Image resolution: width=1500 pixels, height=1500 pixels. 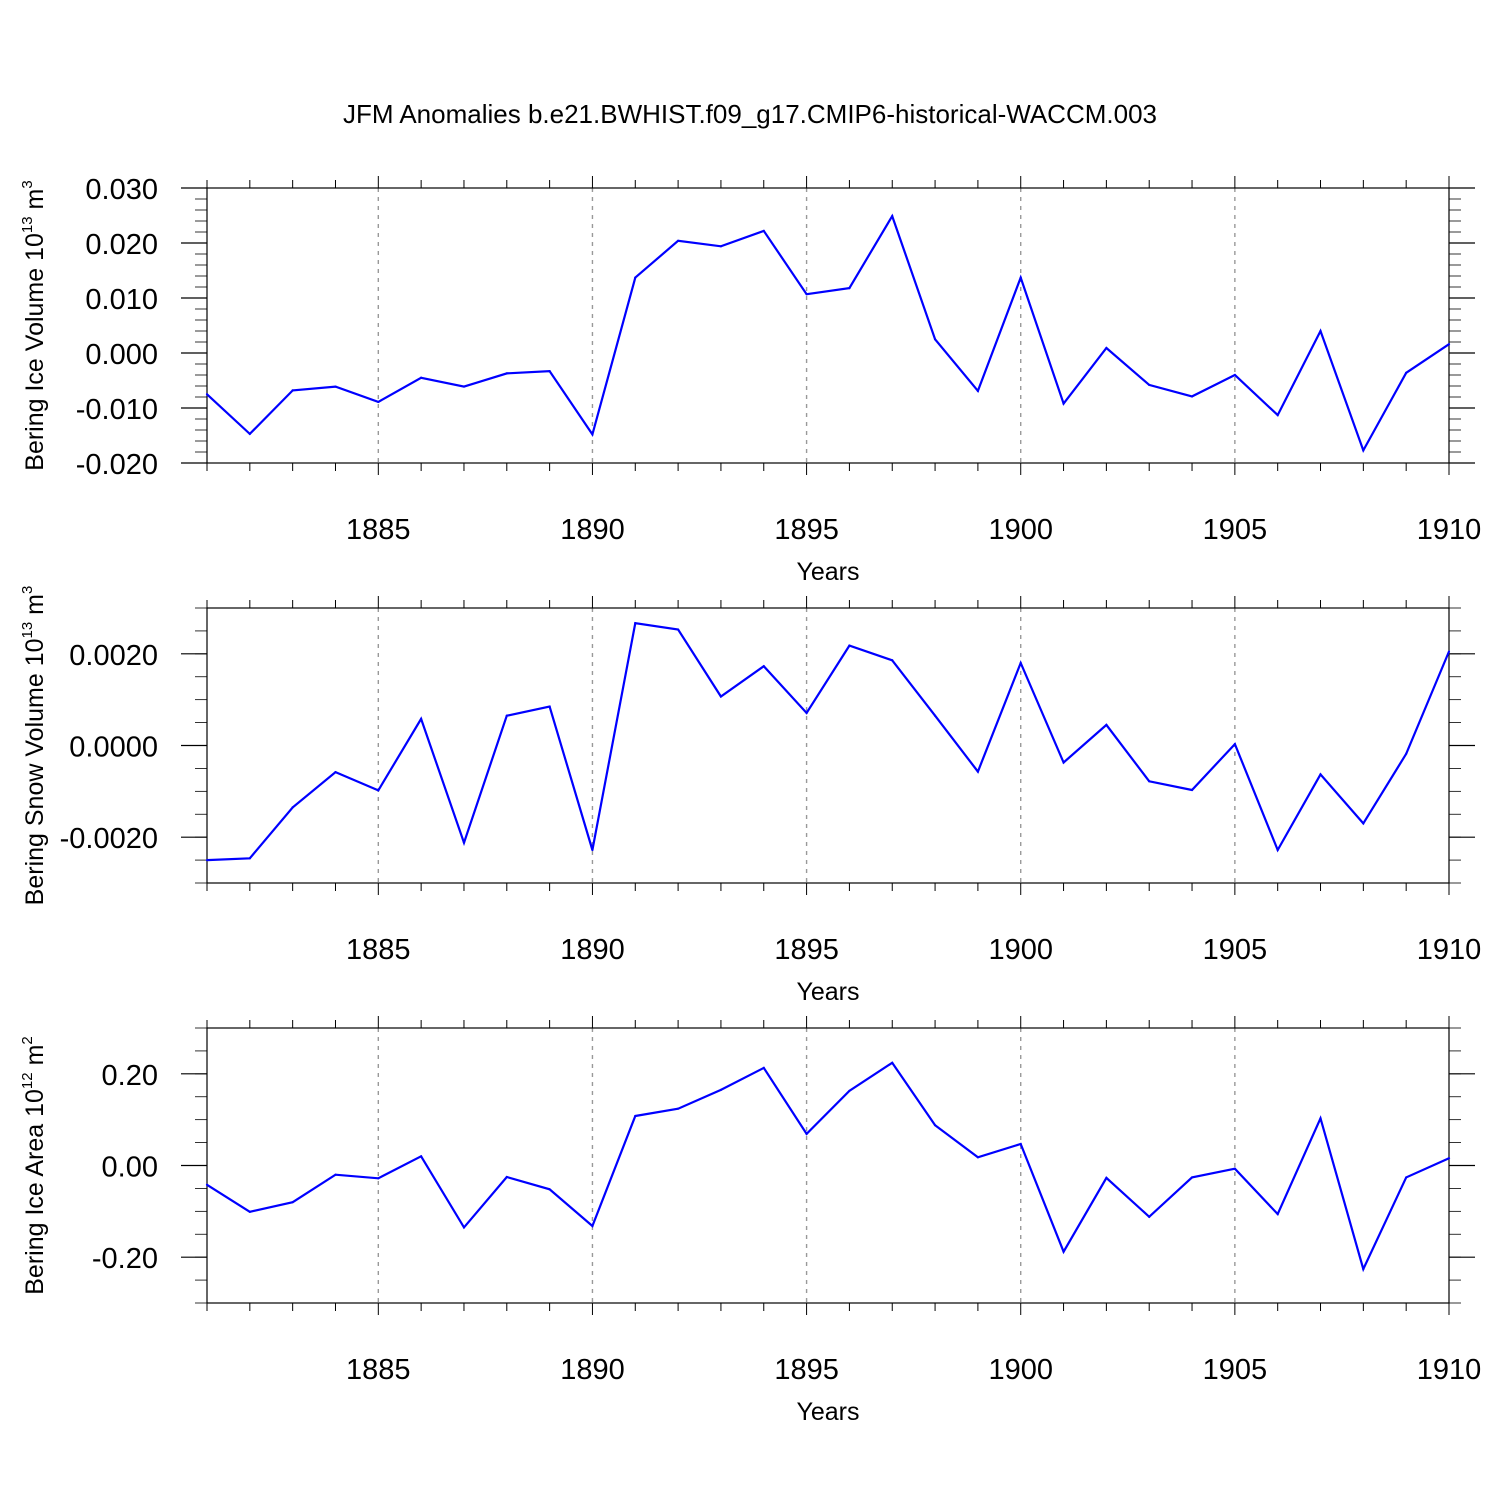 What do you see at coordinates (113, 748) in the screenshot?
I see `y-tick-label: 0.0000` at bounding box center [113, 748].